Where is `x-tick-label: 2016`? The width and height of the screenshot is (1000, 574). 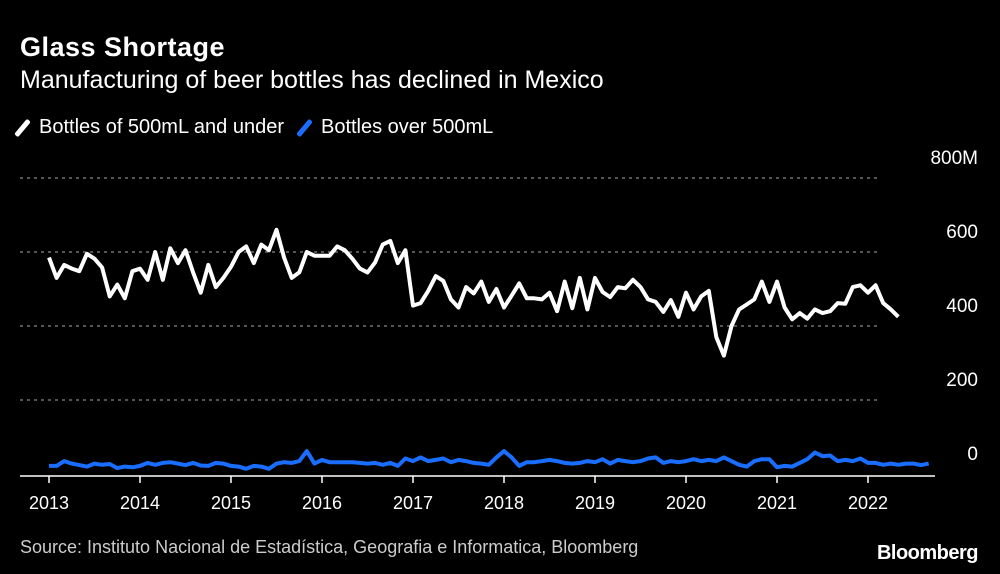 x-tick-label: 2016 is located at coordinates (322, 503).